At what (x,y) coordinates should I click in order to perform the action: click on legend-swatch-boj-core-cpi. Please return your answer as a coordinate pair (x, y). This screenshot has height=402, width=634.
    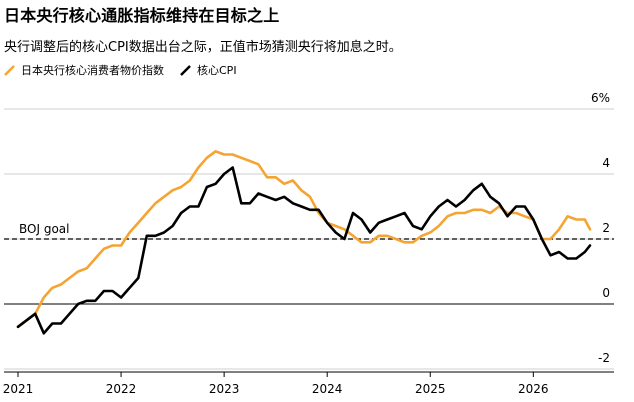
    Looking at the image, I should click on (9, 70).